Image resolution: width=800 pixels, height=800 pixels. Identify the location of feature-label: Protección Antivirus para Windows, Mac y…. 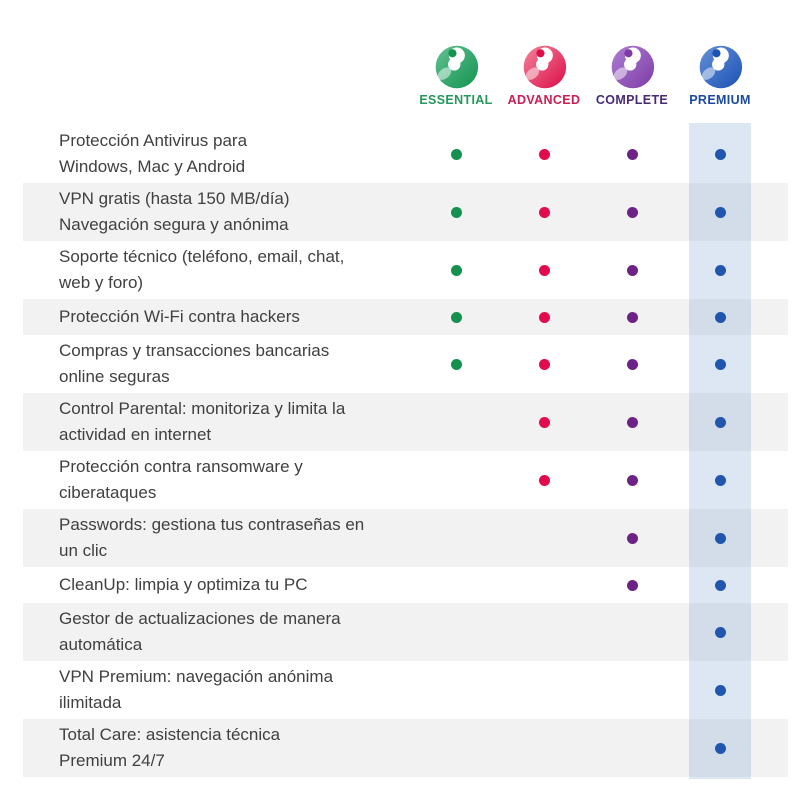
(153, 153).